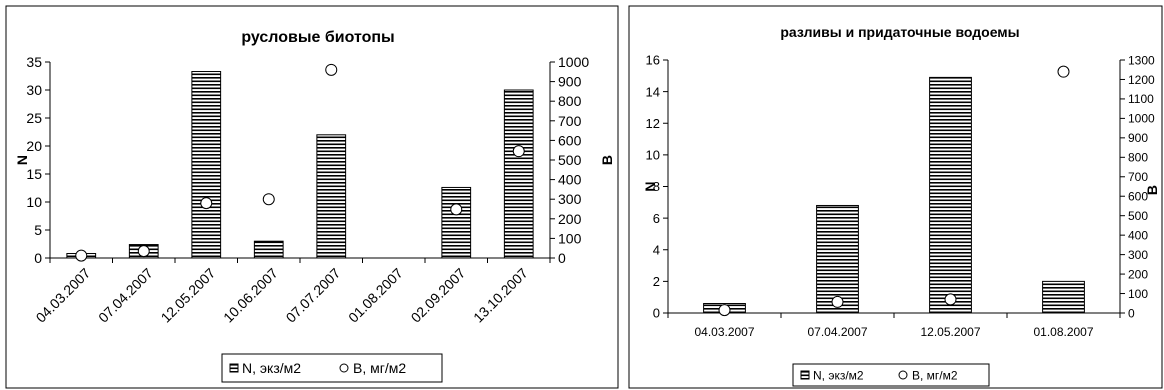 The image size is (1164, 390). Describe the element at coordinates (34, 174) in the screenshot. I see `y-tick-label-left: 15` at that location.